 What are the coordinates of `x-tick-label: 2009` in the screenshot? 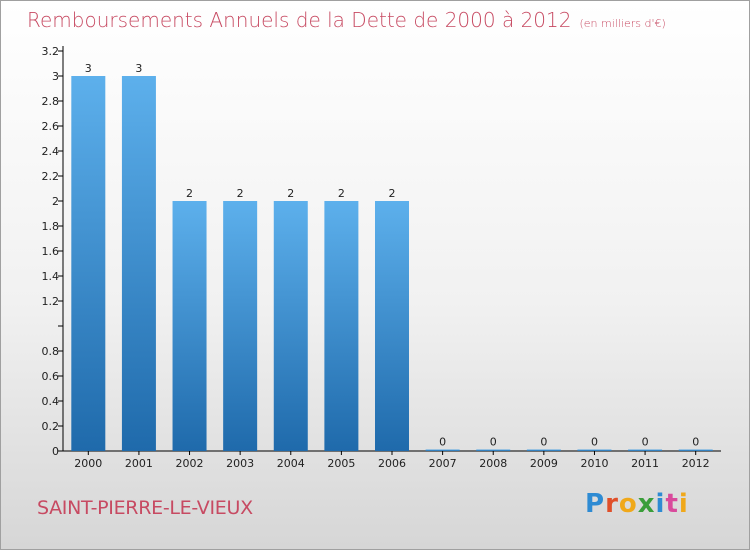 It's located at (544, 463).